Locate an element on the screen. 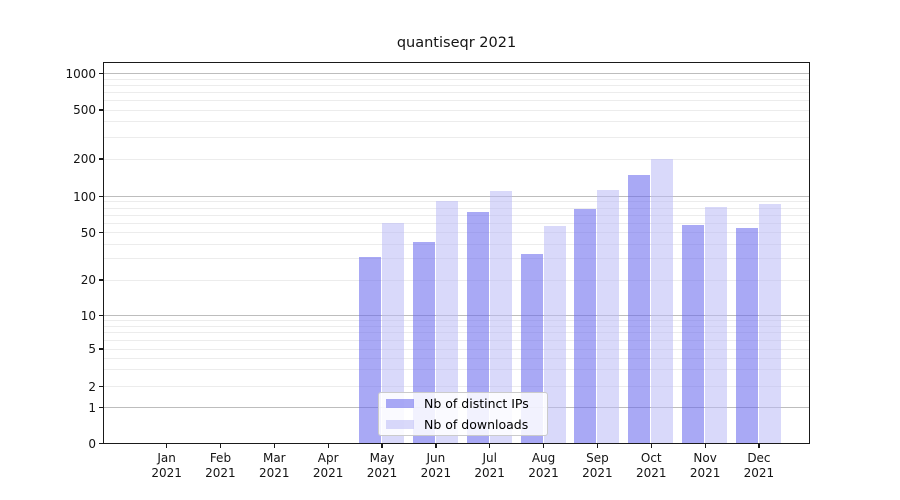 The image size is (900, 500). bar-downloads-jul is located at coordinates (500, 317).